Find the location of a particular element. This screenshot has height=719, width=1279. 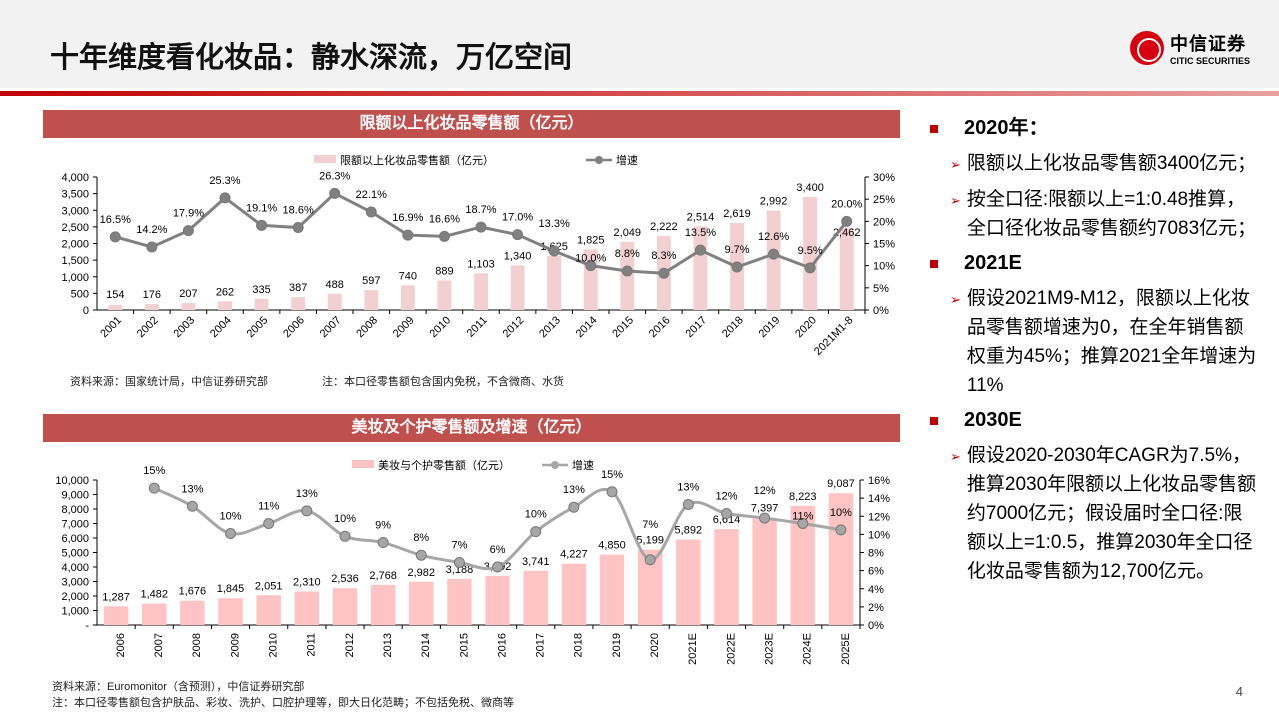

y-left-tick-label: 3,500 is located at coordinates (75, 195).